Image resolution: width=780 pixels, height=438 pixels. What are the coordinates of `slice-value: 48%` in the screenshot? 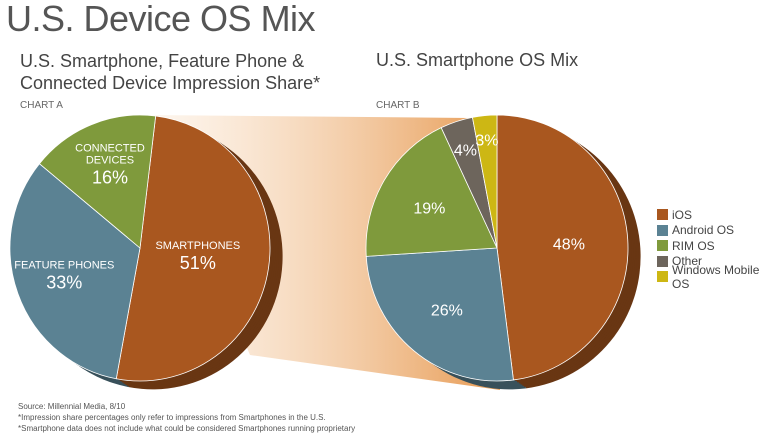 It's located at (569, 244).